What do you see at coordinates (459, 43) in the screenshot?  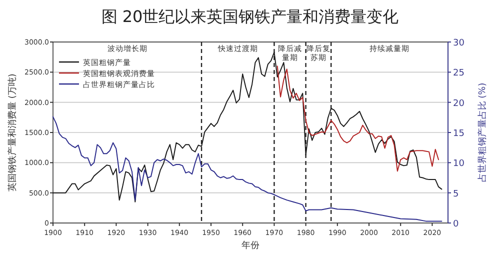 I see `y2-tick-label: 30` at bounding box center [459, 43].